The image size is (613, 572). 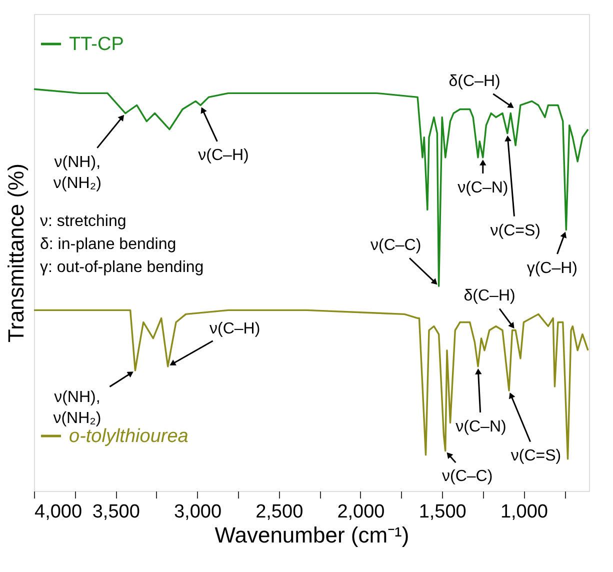 I want to click on x-tick-label: 1,000, so click(x=524, y=512).